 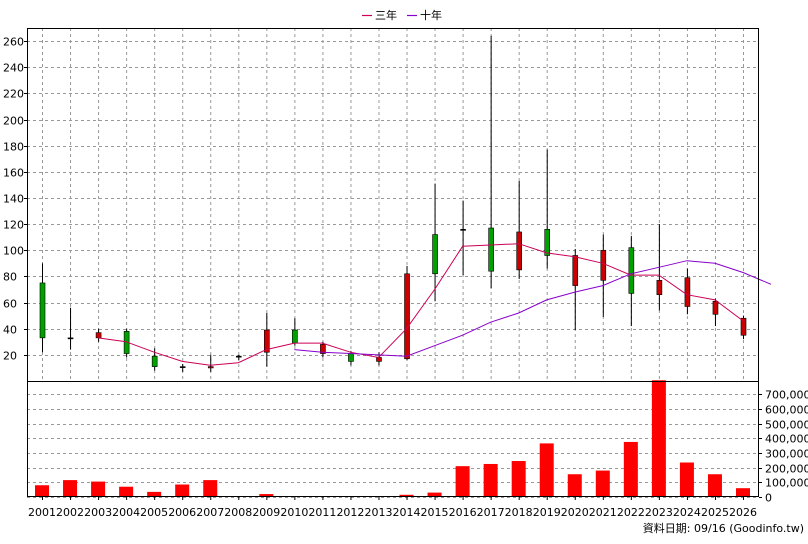 I want to click on volume-tick-label: 100,000, so click(x=786, y=483).